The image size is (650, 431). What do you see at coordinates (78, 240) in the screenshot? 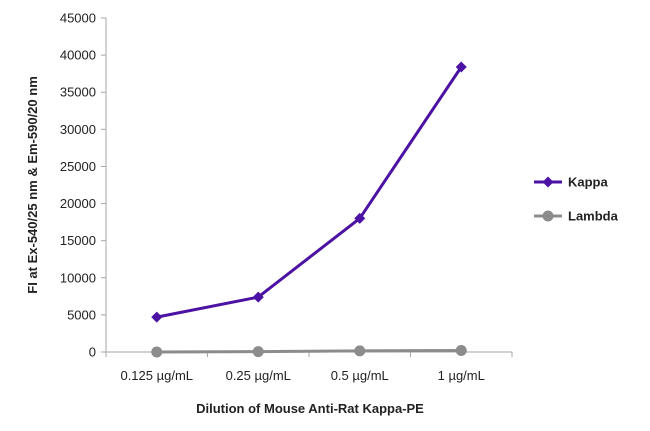
I see `y-tick-label: 15000` at bounding box center [78, 240].